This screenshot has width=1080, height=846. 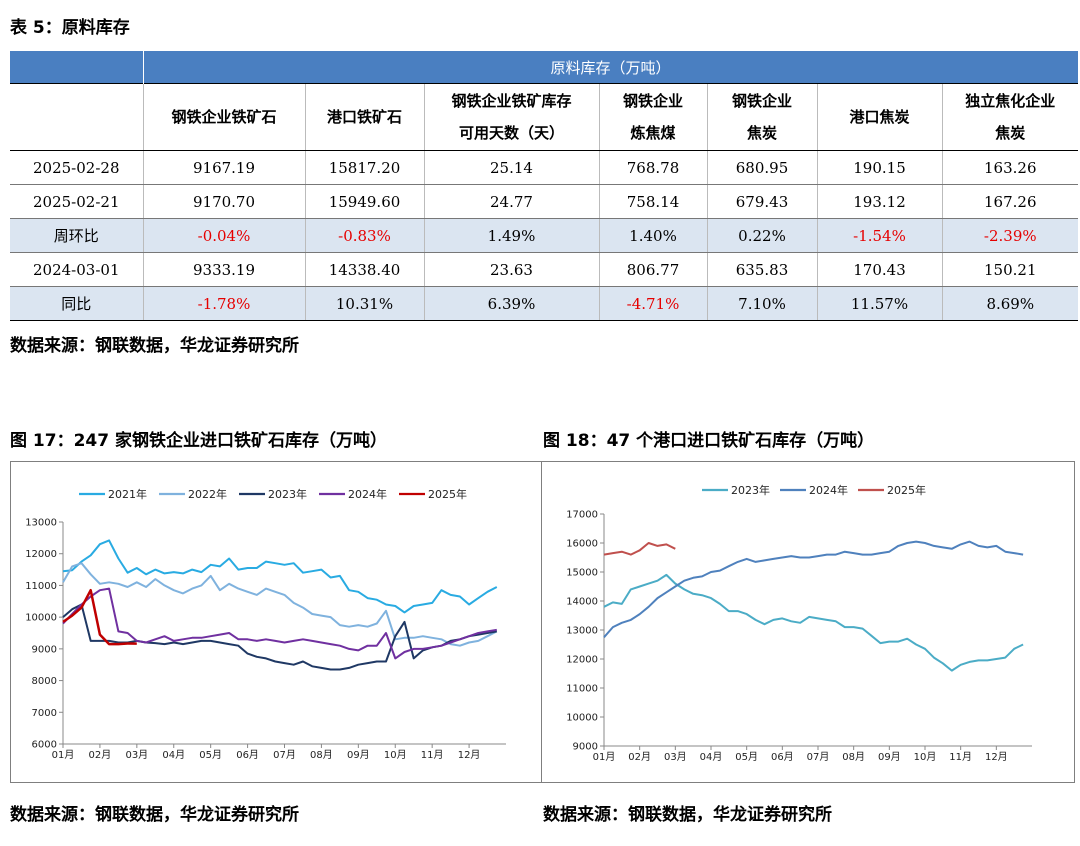 I want to click on table-cell: 9167.19, so click(x=223, y=167).